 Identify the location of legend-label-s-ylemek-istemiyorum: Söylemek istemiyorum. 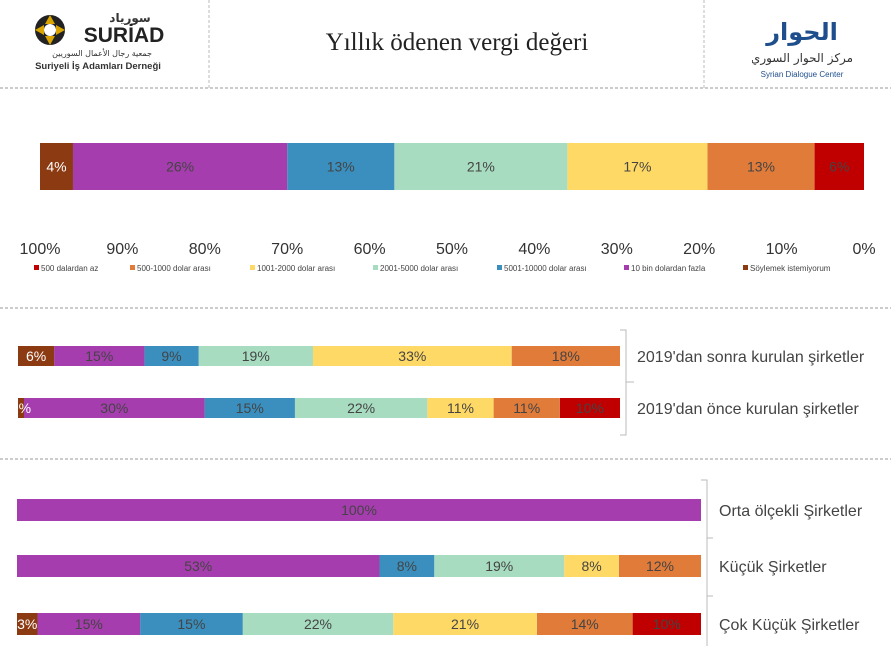
(790, 268).